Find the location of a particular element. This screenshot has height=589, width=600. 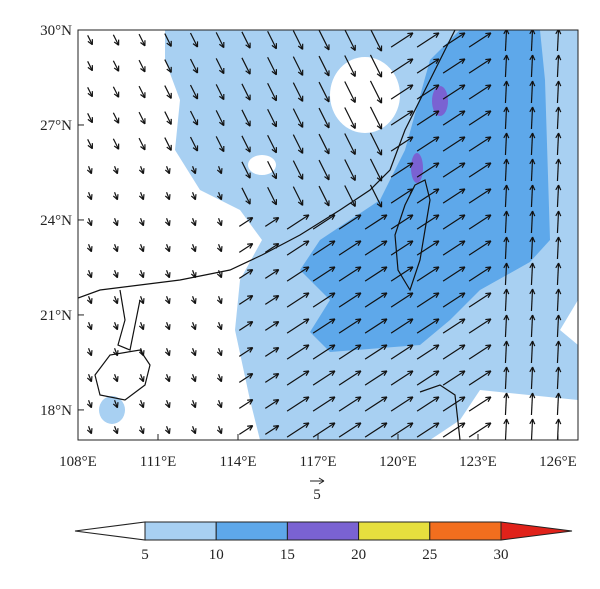

y-tick-label: 21°N is located at coordinates (56, 316).